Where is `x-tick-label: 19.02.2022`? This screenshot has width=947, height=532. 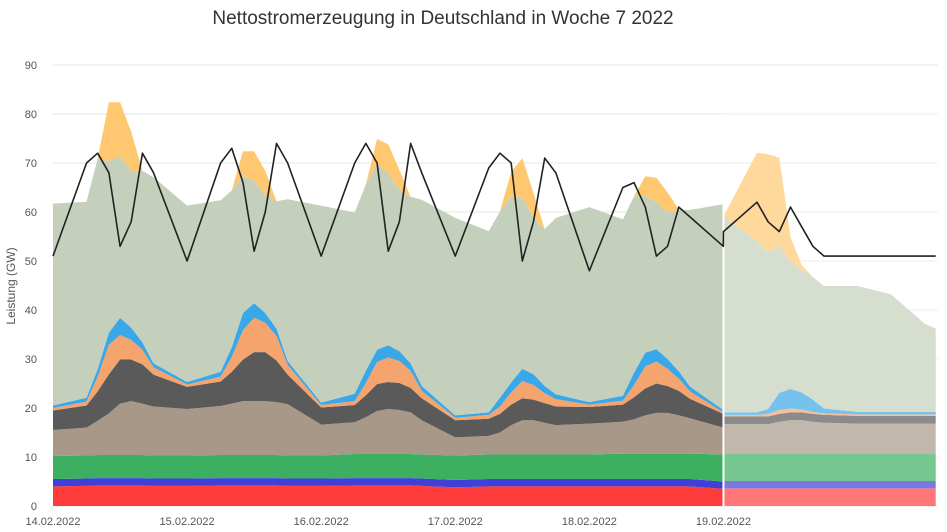
x-tick-label: 19.02.2022 is located at coordinates (723, 522).